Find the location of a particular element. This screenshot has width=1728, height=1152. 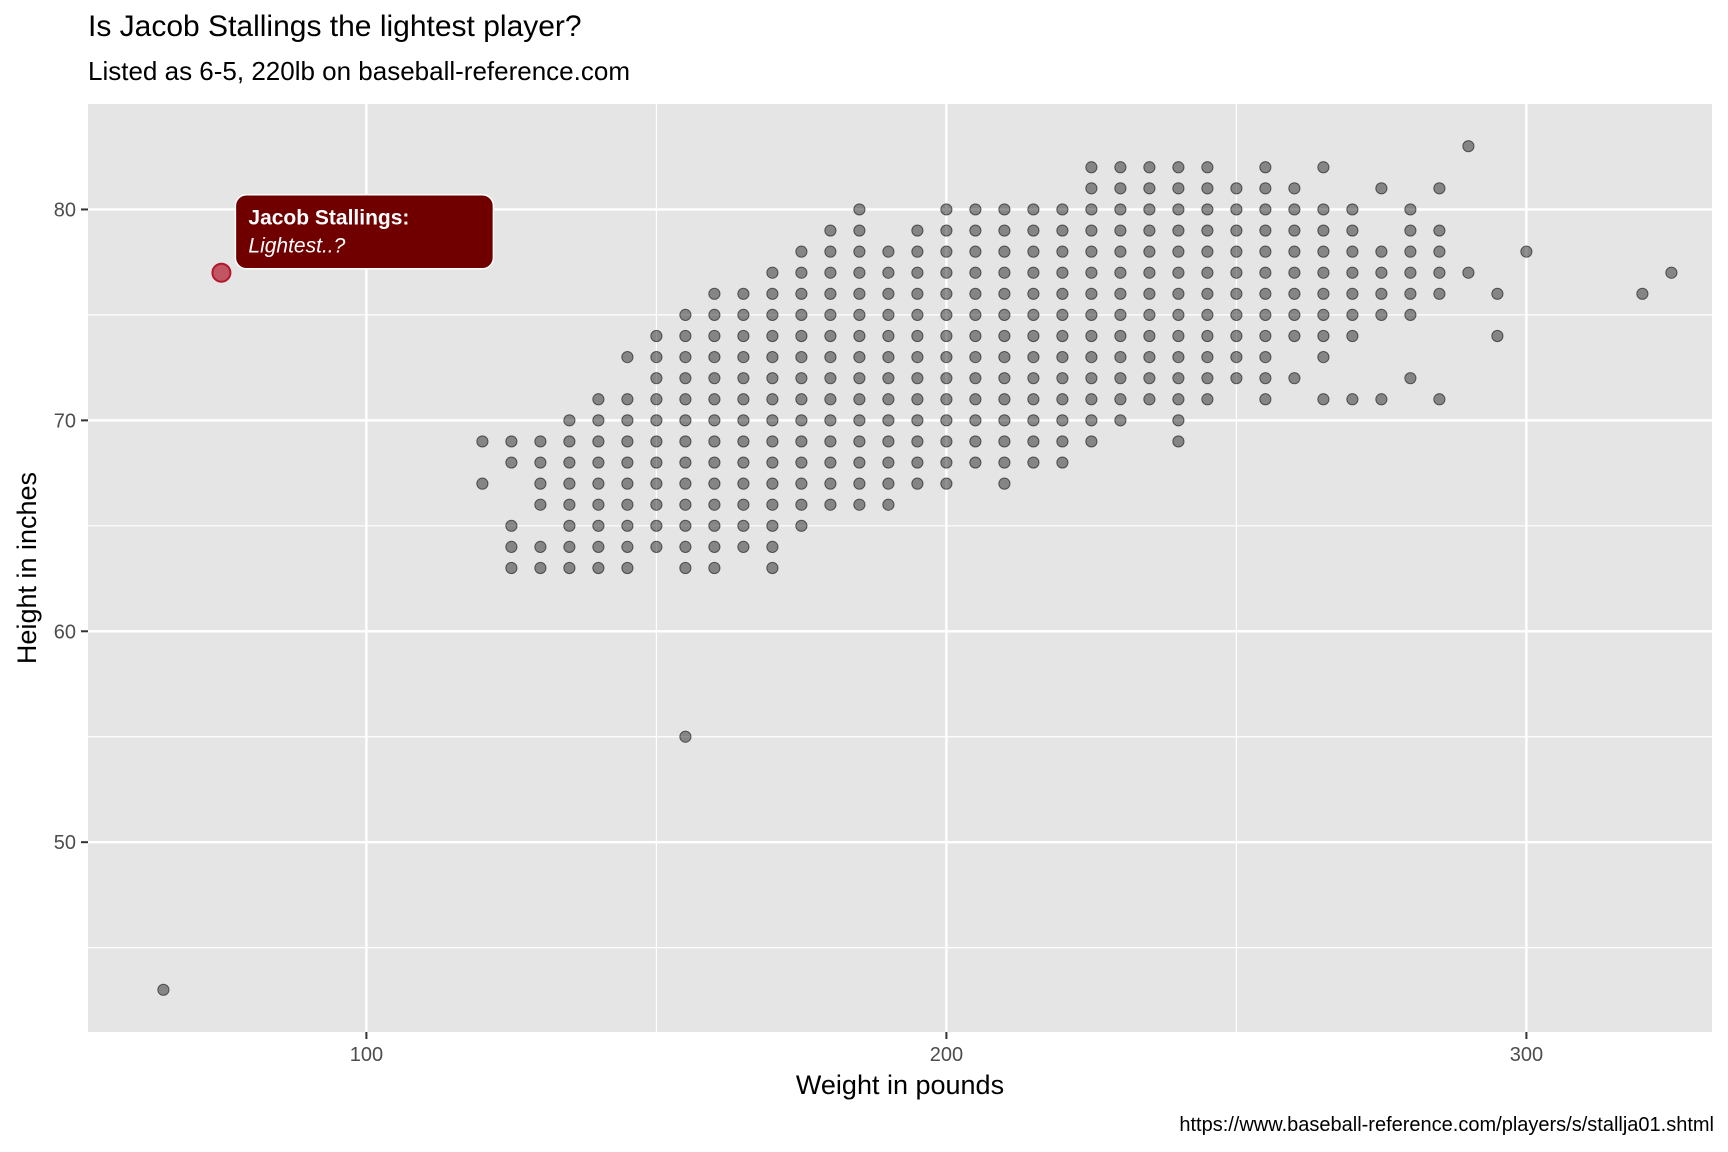

chart-title: Is Jacob Stallings the lightest player? is located at coordinates (335, 26).